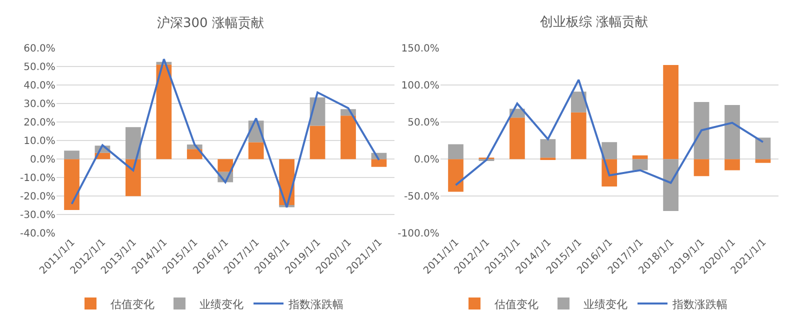 This screenshot has width=786, height=324. What do you see at coordinates (420, 48) in the screenshot?
I see `y-tick-label: 150.0%` at bounding box center [420, 48].